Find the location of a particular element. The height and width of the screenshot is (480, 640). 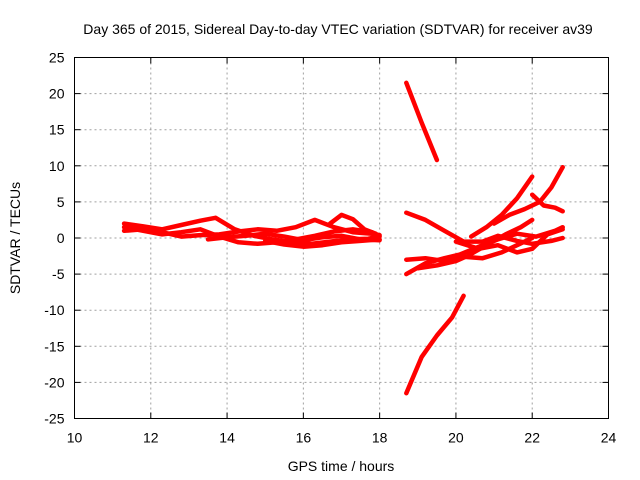

x-tick-label: 12 is located at coordinates (151, 438).